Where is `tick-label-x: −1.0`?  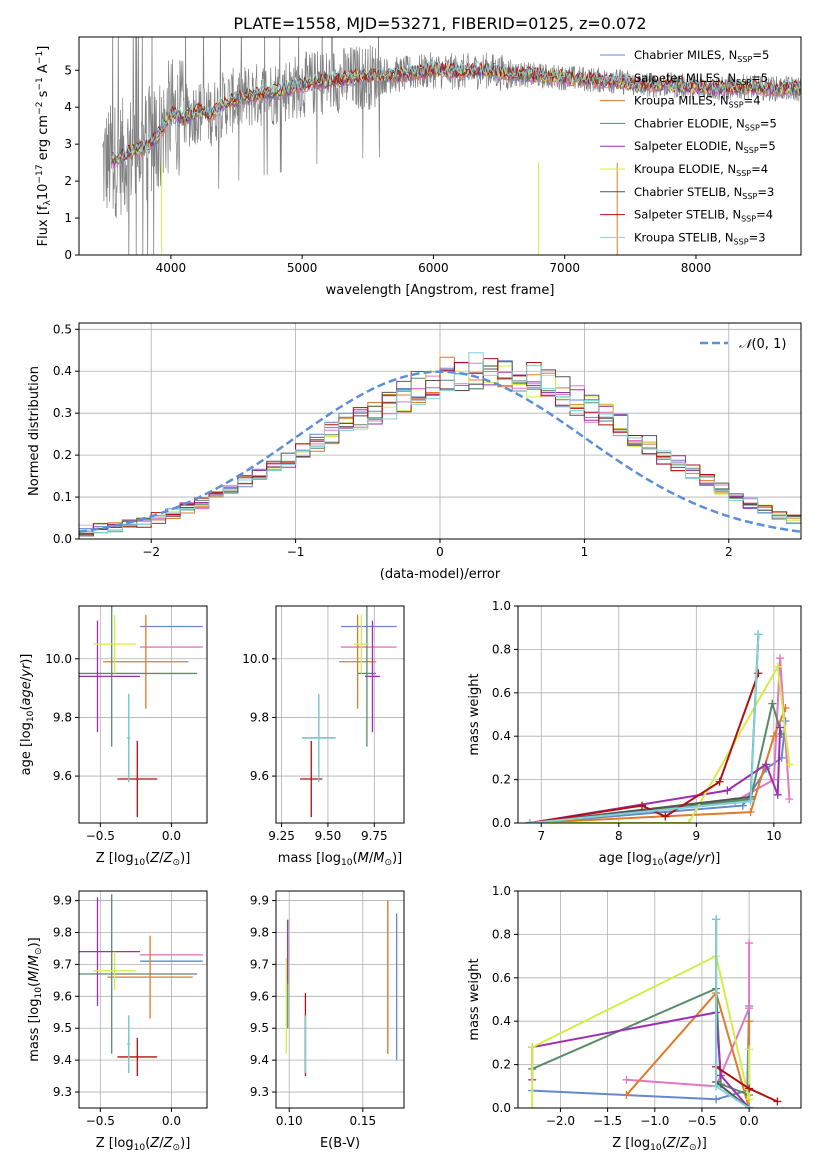 tick-label-x: −1.0 is located at coordinates (654, 1121).